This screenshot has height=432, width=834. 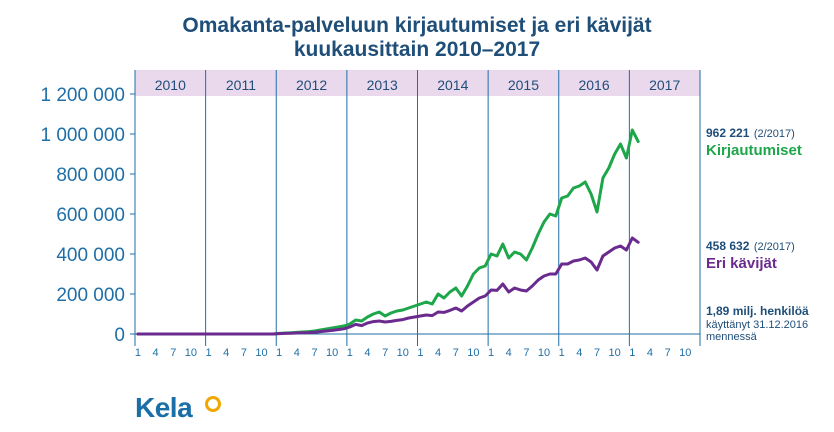 What do you see at coordinates (741, 264) in the screenshot?
I see `eri-kavijat-series-label: Eri kävijät` at bounding box center [741, 264].